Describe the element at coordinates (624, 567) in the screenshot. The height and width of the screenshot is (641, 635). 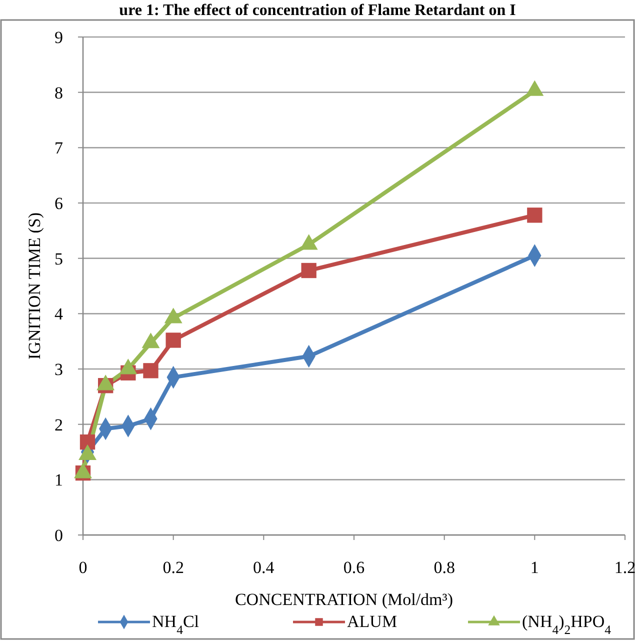
I see `x-tick-label: 1.2` at that location.